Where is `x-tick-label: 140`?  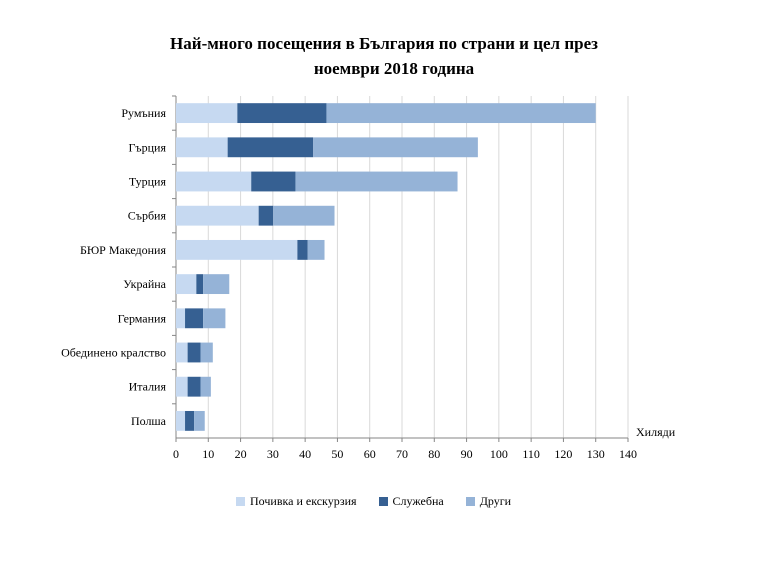 x-tick-label: 140 is located at coordinates (628, 454).